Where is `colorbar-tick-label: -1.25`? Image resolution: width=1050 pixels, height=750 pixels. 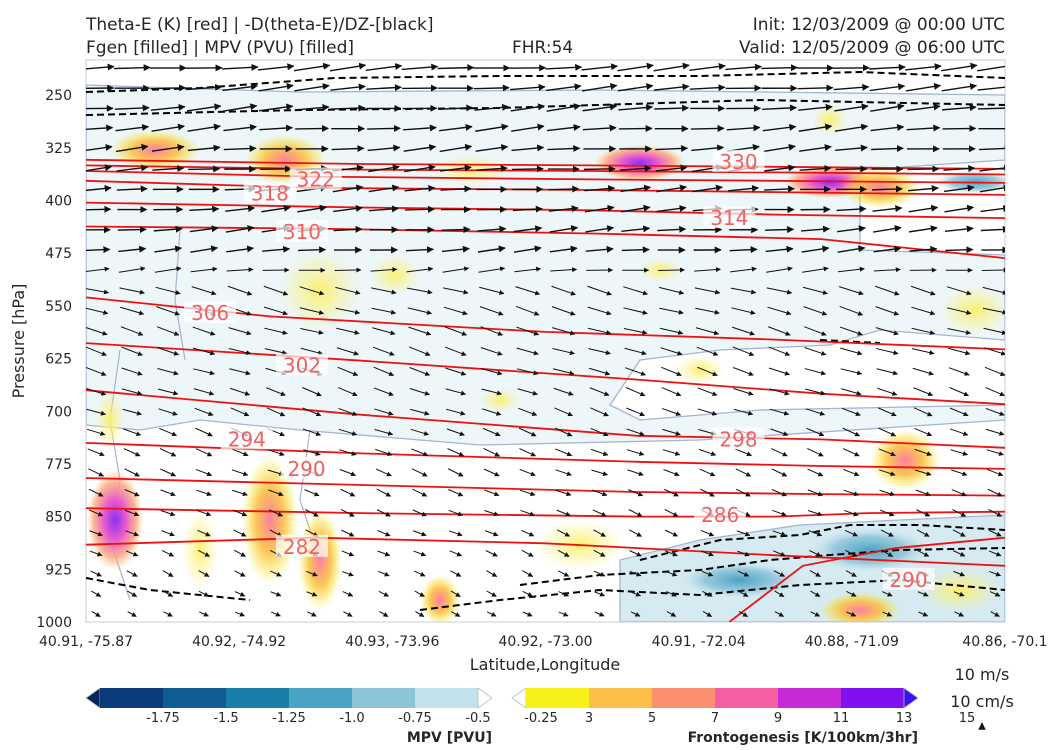 colorbar-tick-label: -1.25 is located at coordinates (289, 718).